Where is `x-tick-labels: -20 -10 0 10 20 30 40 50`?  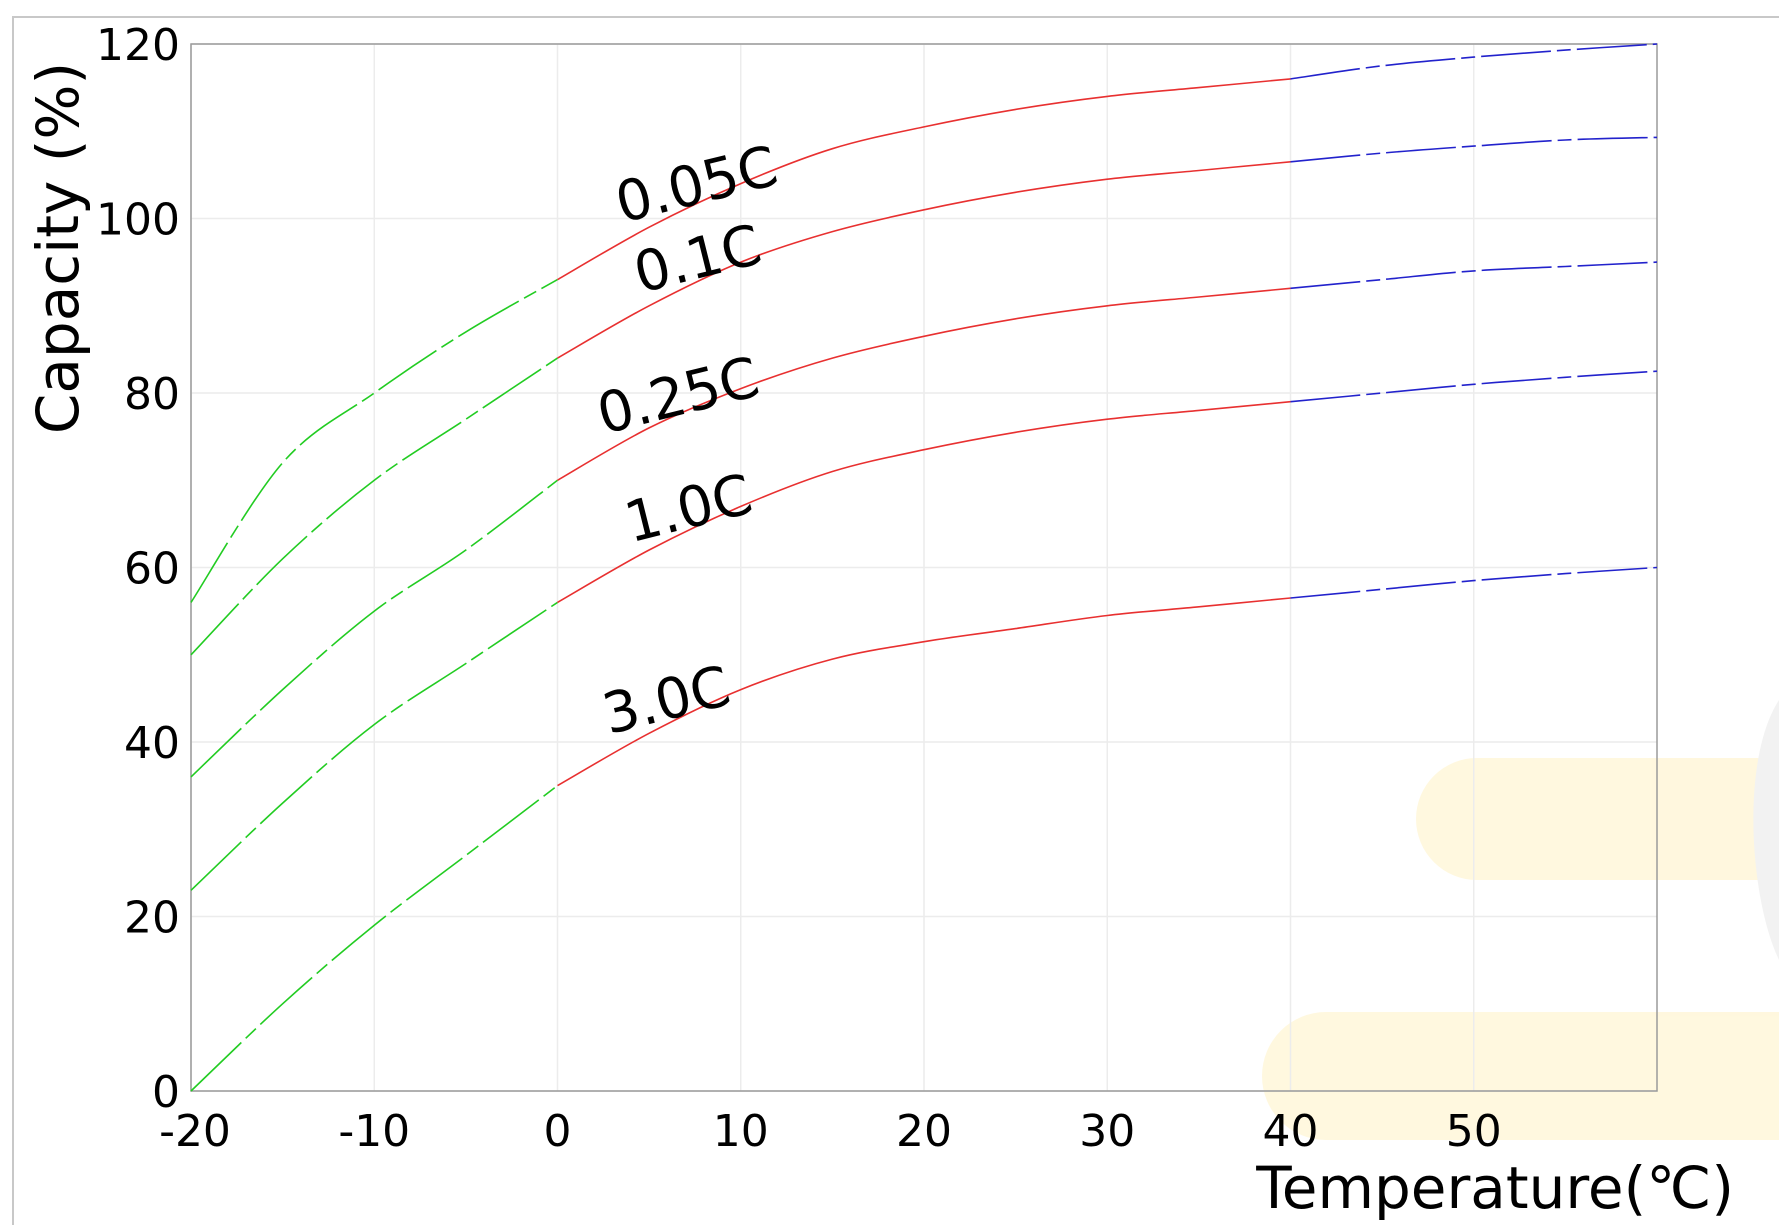
x-tick-labels: -20 -10 0 10 20 30 40 50 is located at coordinates (830, 1131).